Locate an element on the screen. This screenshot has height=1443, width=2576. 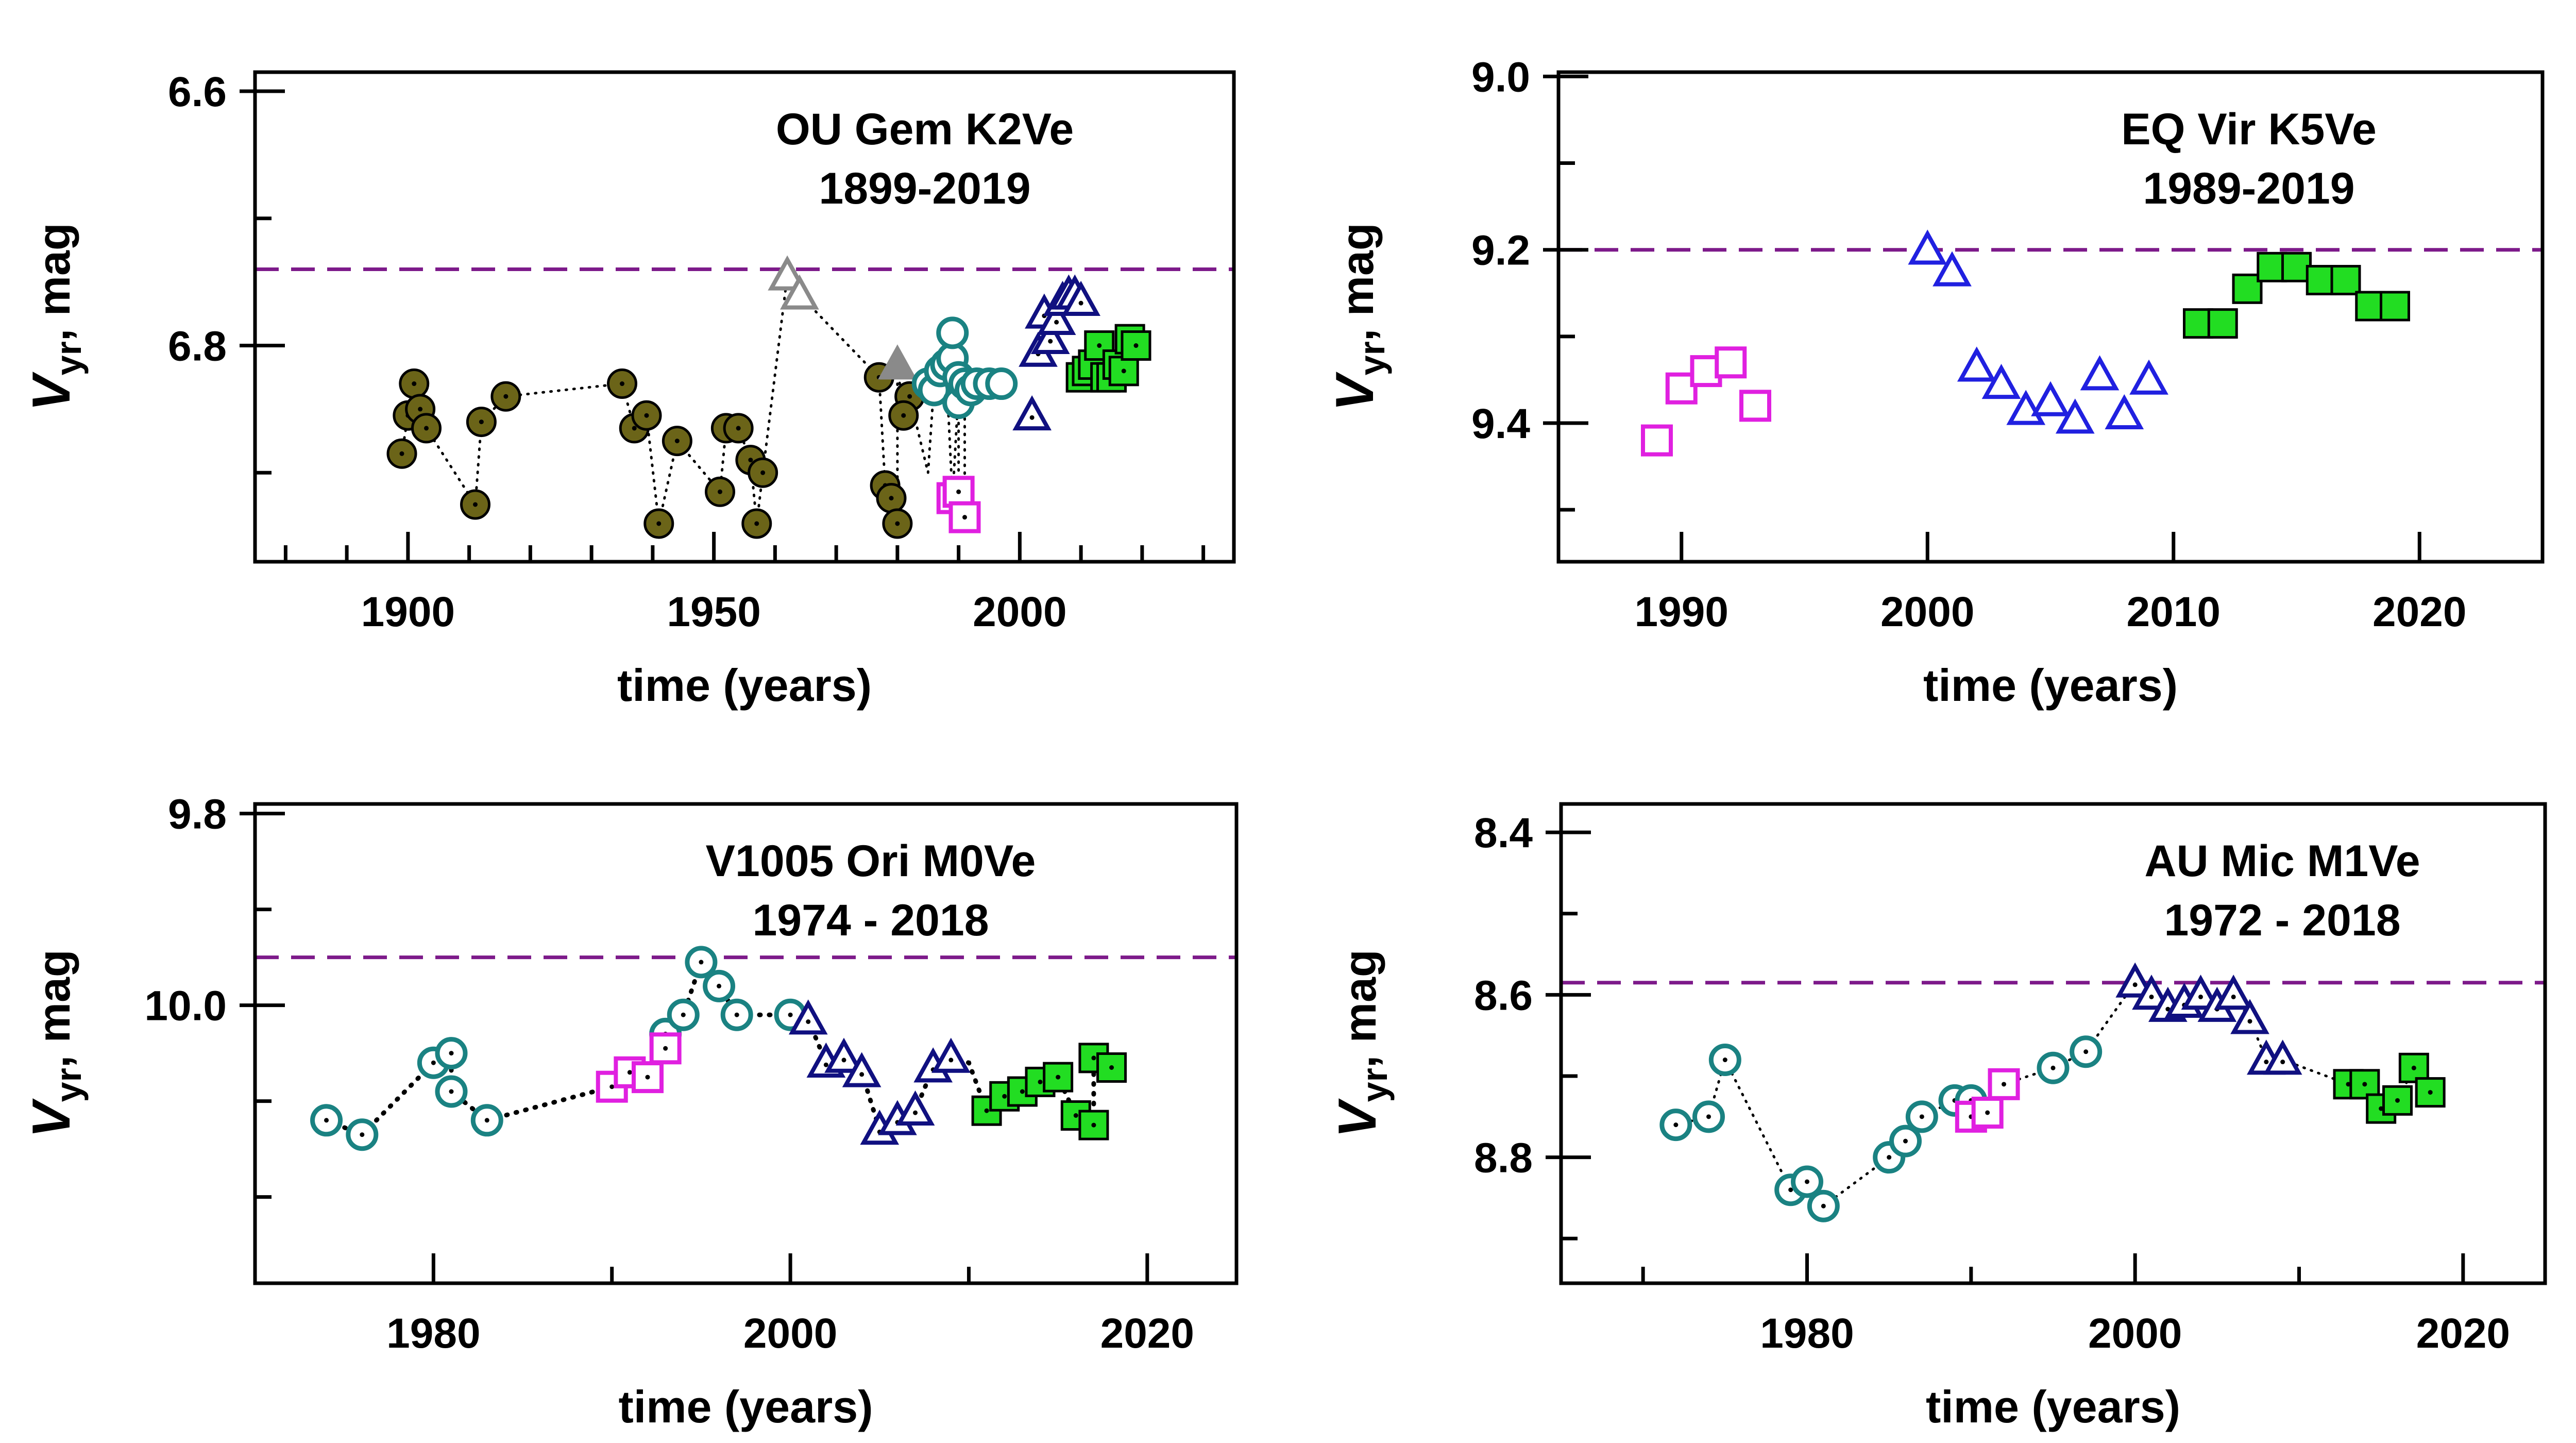
y-tick-label: 9.0 is located at coordinates (1500, 77).